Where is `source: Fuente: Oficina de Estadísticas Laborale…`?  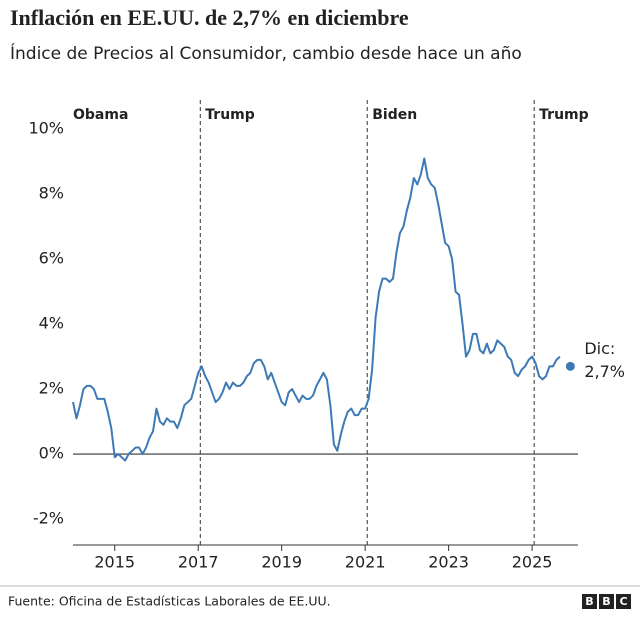
source: Fuente: Oficina de Estadísticas Laborale… is located at coordinates (169, 601).